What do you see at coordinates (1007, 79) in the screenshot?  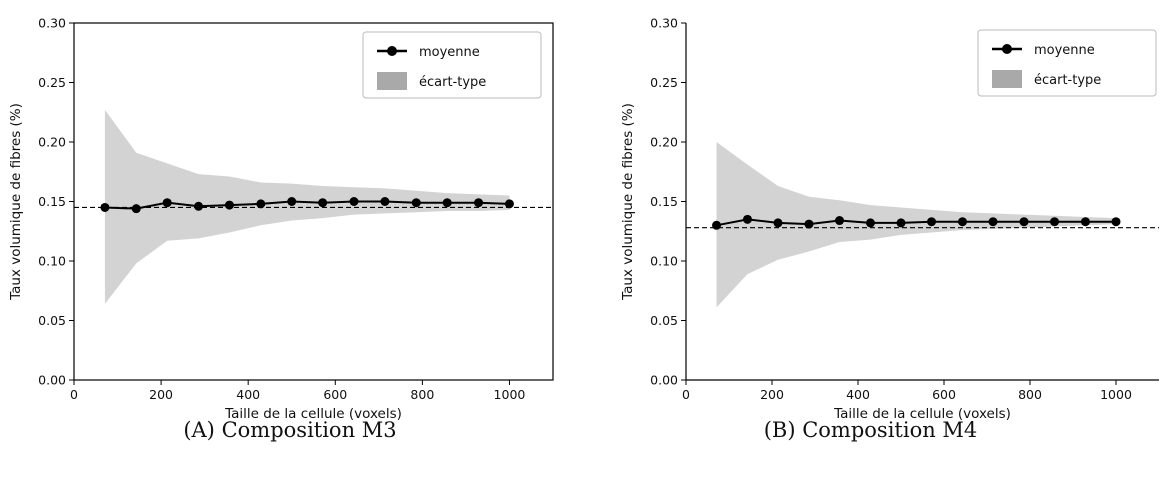 I see `chart1-legend-band-swatch` at bounding box center [1007, 79].